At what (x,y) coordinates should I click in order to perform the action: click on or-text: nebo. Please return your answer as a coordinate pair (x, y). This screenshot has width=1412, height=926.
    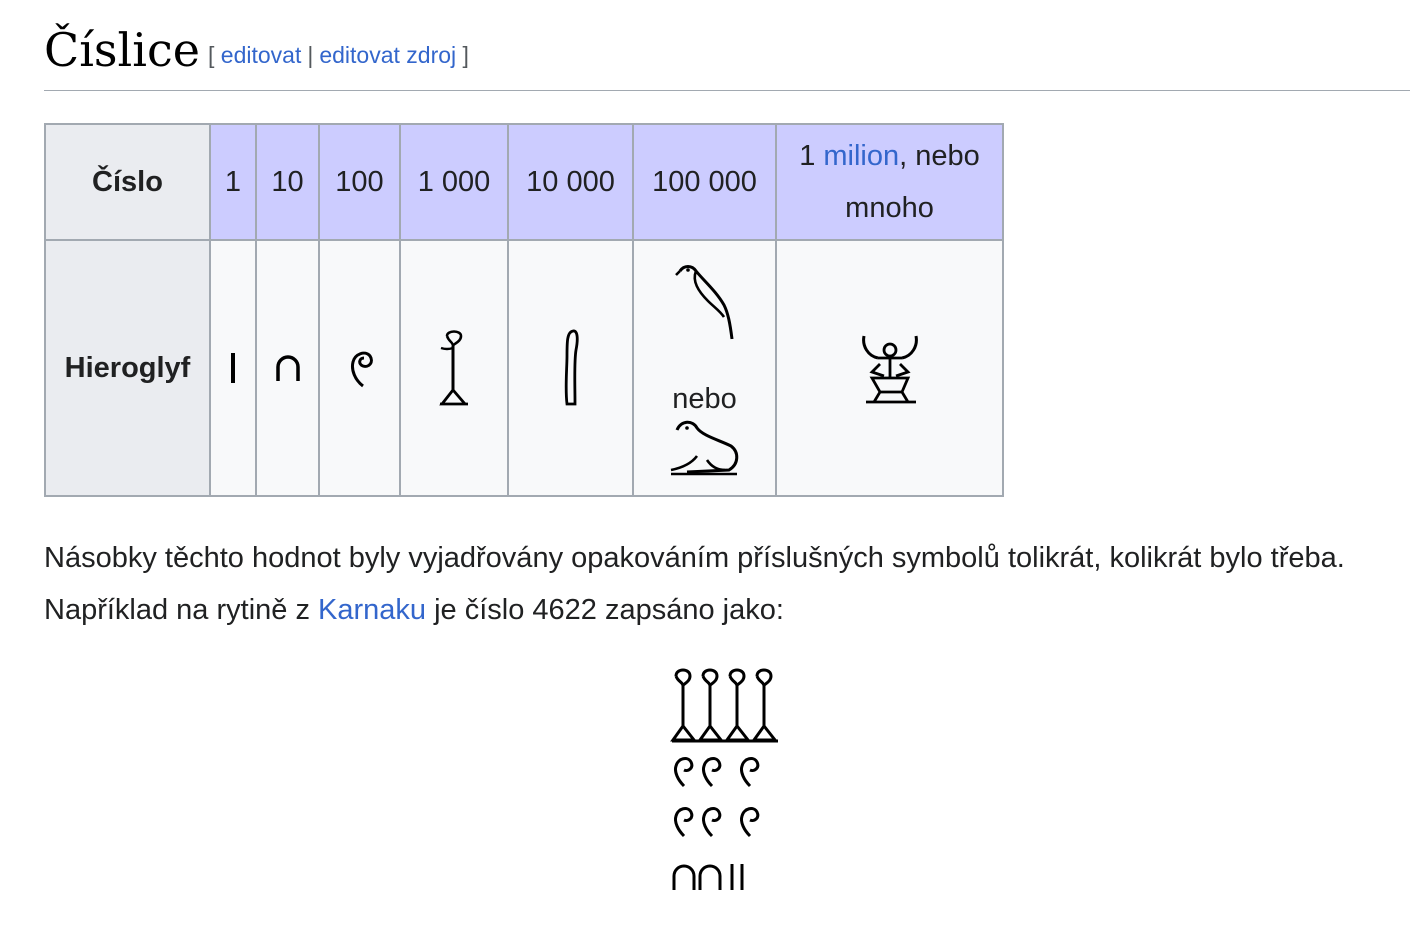
    Looking at the image, I should click on (704, 398).